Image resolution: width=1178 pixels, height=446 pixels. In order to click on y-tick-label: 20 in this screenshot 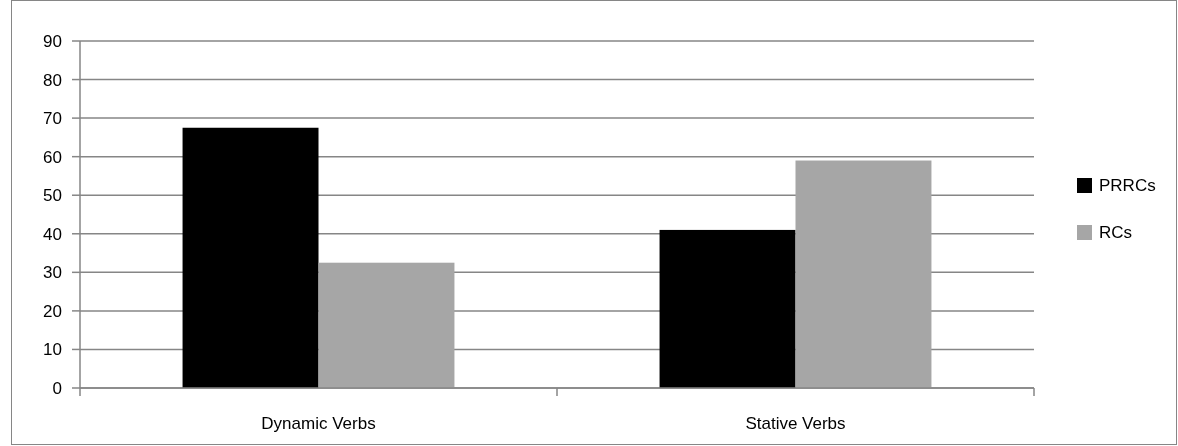, I will do `click(52, 311)`.